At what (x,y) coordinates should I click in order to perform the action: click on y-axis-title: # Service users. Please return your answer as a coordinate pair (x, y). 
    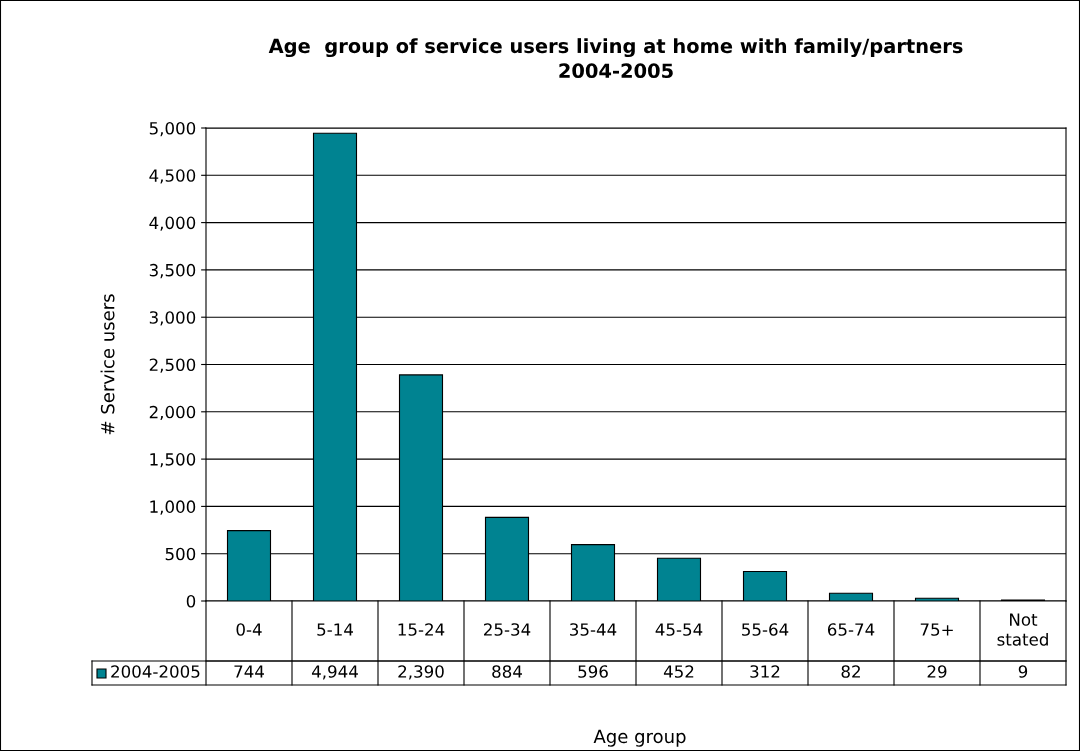
    Looking at the image, I should click on (107, 364).